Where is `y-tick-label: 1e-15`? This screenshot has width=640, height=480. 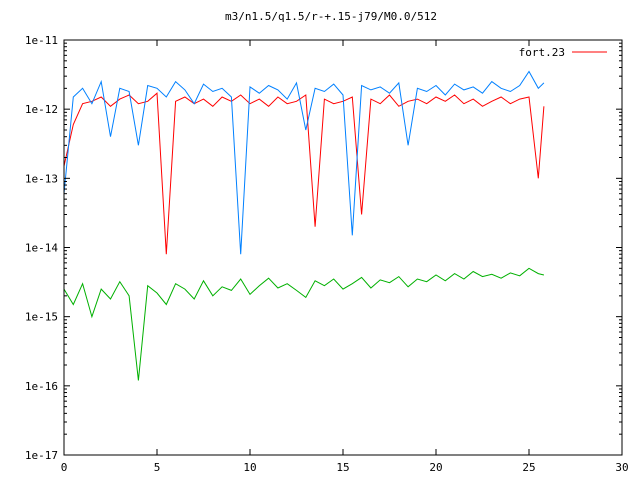
y-tick-label: 1e-15 is located at coordinates (41, 317).